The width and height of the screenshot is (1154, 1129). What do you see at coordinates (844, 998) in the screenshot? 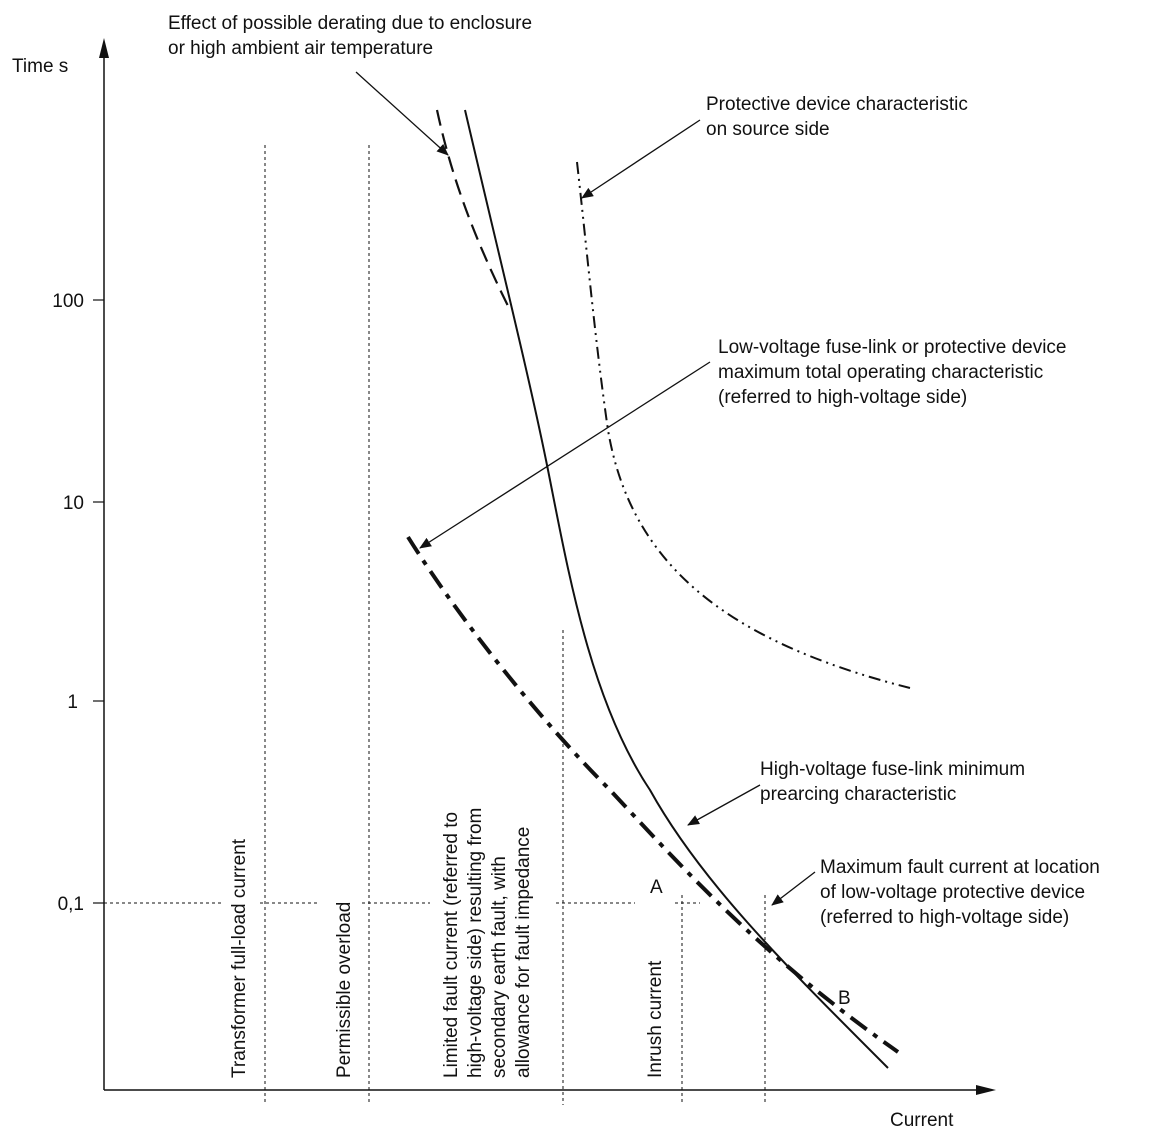
I see `point-label-b: B` at bounding box center [844, 998].